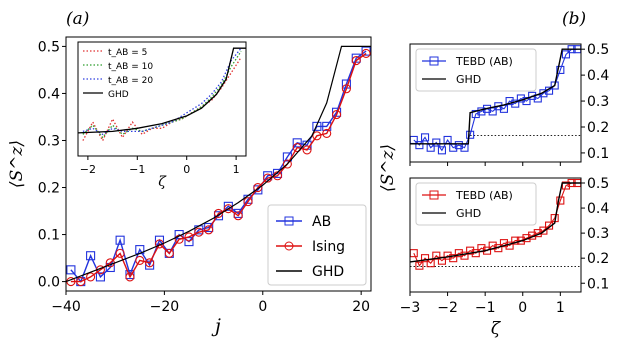 The image size is (626, 339). What do you see at coordinates (130, 81) in the screenshot?
I see `a-inset-legend-label: t_AB = 20` at bounding box center [130, 81].